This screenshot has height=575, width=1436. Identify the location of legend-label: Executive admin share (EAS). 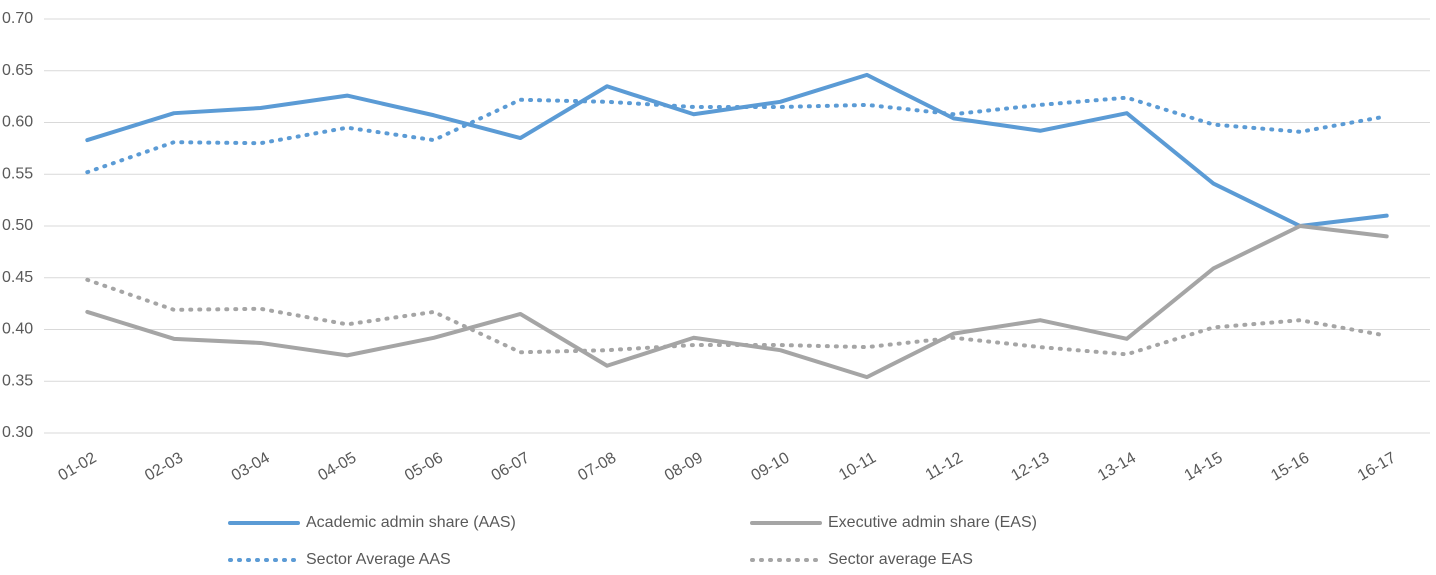
(932, 522).